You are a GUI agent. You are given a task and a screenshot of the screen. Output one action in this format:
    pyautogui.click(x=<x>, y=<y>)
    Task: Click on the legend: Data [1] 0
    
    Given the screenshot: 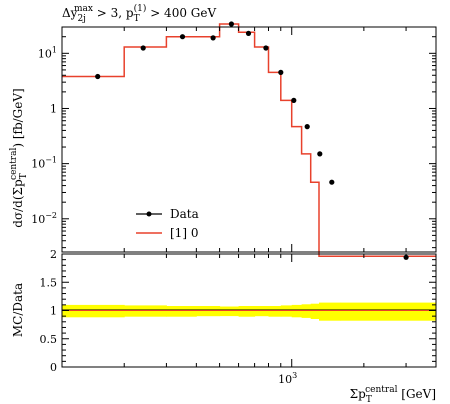 What is the action you would take?
    pyautogui.click(x=167, y=223)
    